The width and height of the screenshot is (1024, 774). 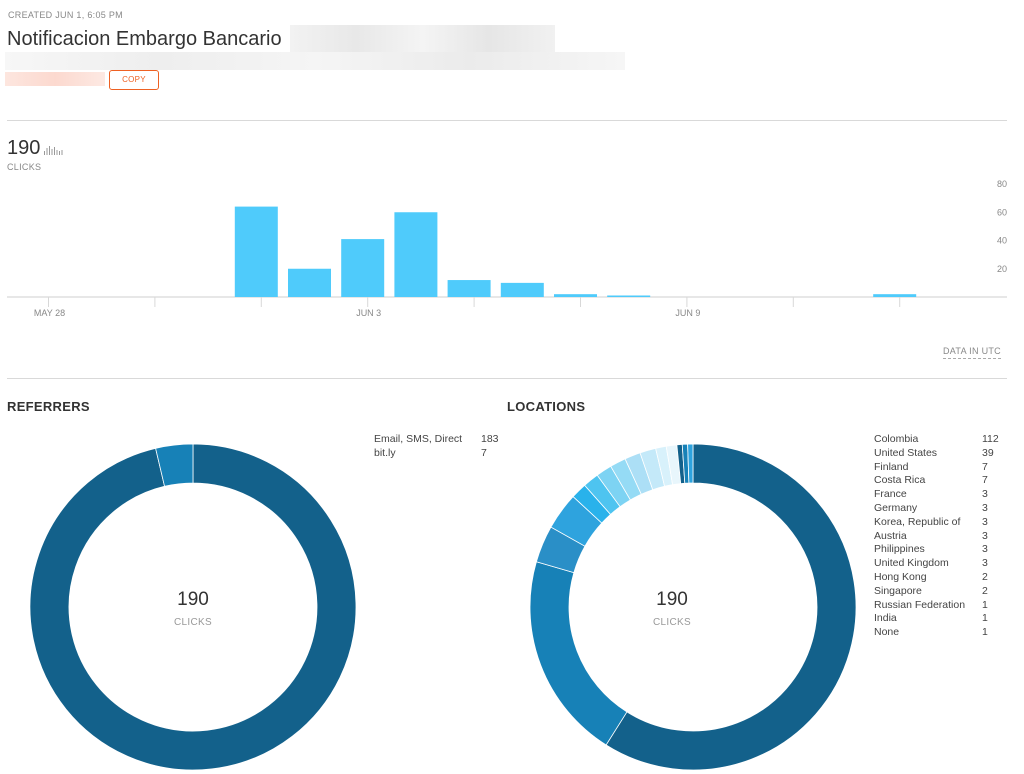 I want to click on locations-center-label: CLICKS, so click(x=672, y=622).